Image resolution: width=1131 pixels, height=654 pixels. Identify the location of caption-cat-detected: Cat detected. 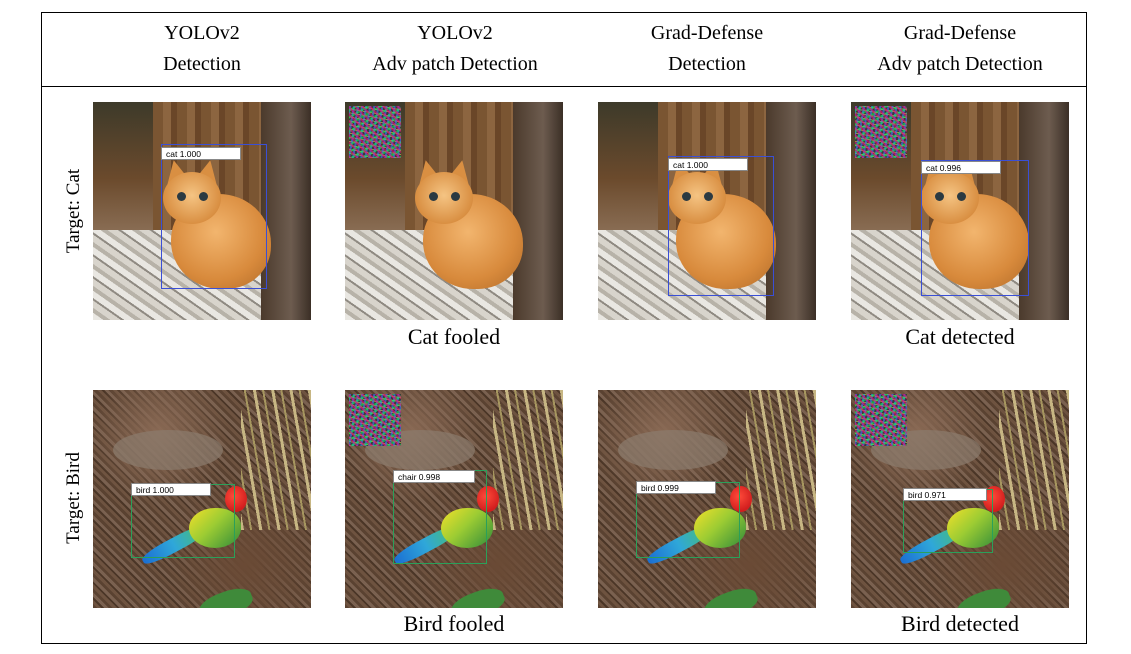
(960, 336).